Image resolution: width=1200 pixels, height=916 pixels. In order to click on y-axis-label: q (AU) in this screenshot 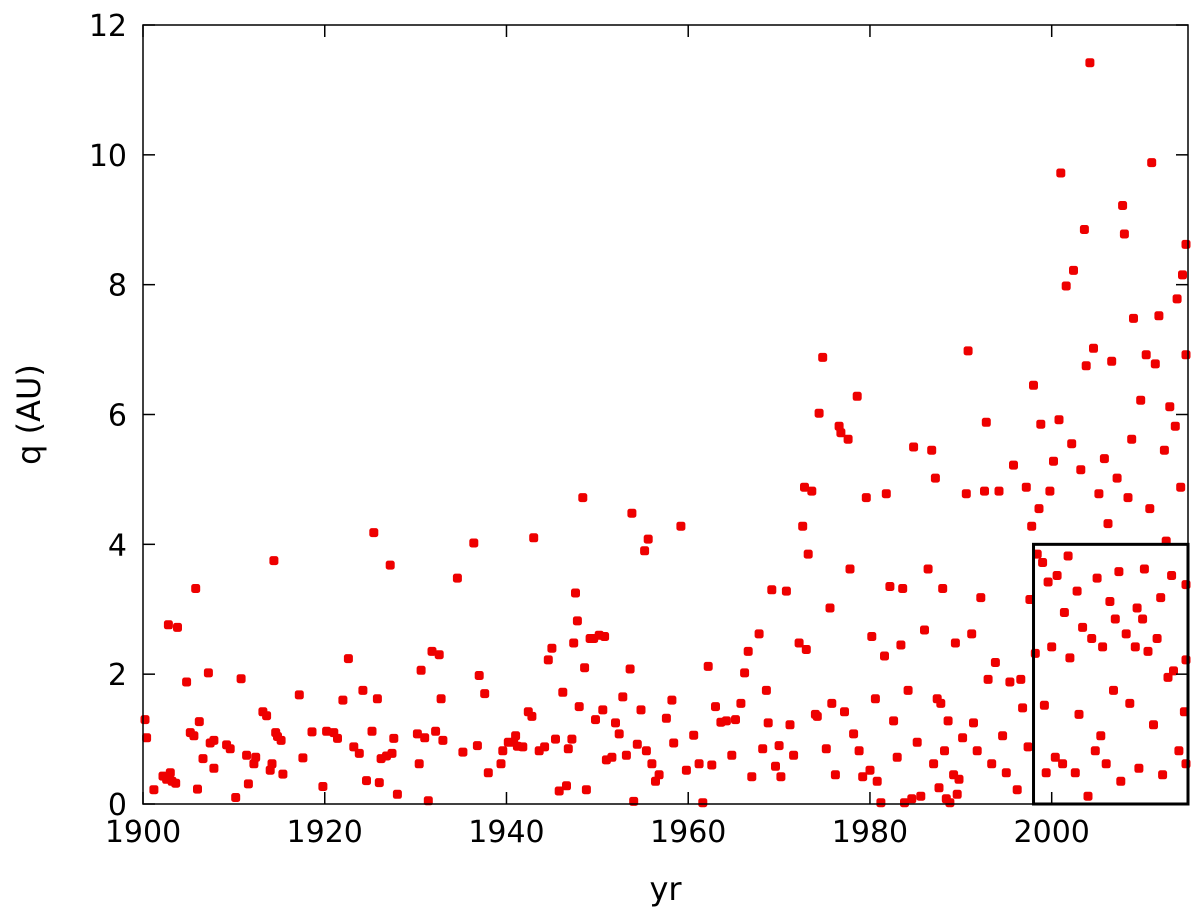, I will do `click(29, 414)`.